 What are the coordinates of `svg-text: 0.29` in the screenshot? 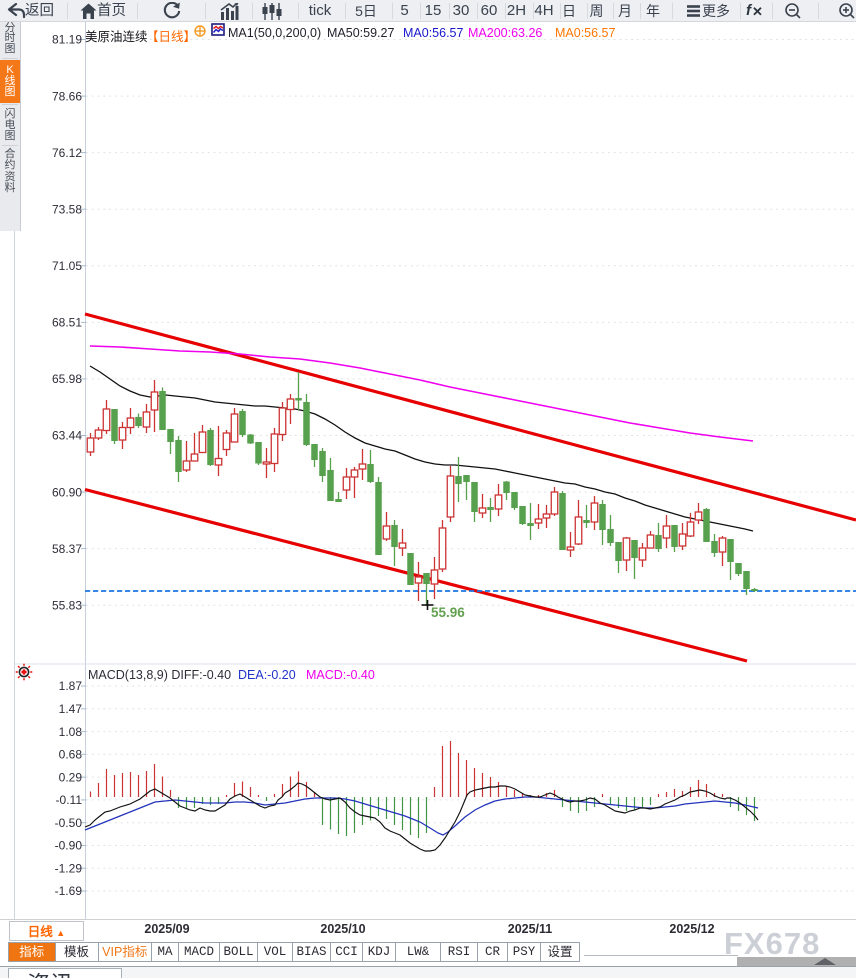 It's located at (71, 777).